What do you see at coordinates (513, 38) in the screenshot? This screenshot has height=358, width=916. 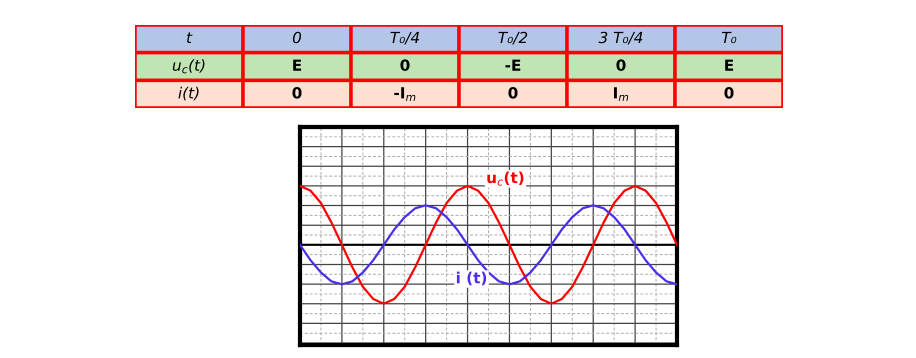 I see `text: T₀/2` at bounding box center [513, 38].